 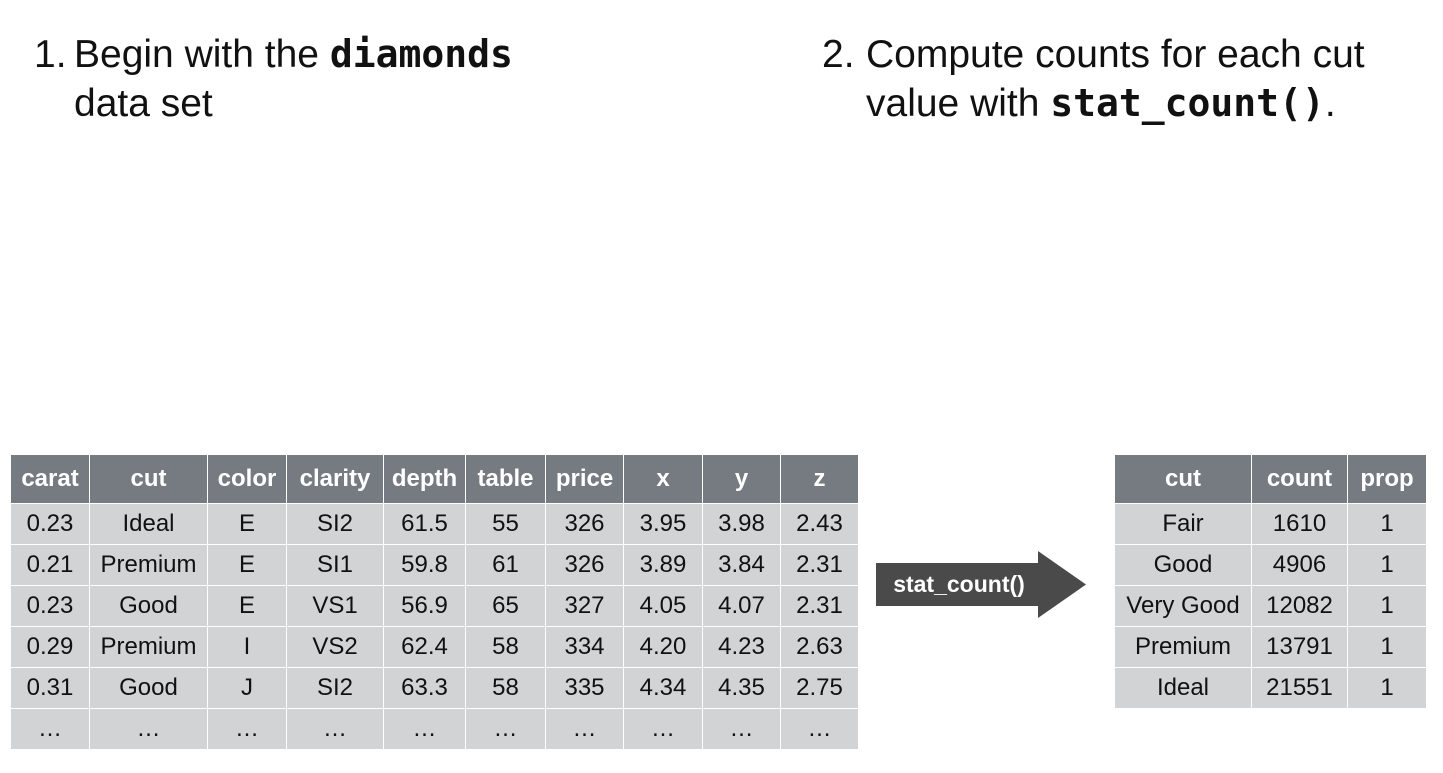 What do you see at coordinates (247, 647) in the screenshot?
I see `diamonds-table-cell: I` at bounding box center [247, 647].